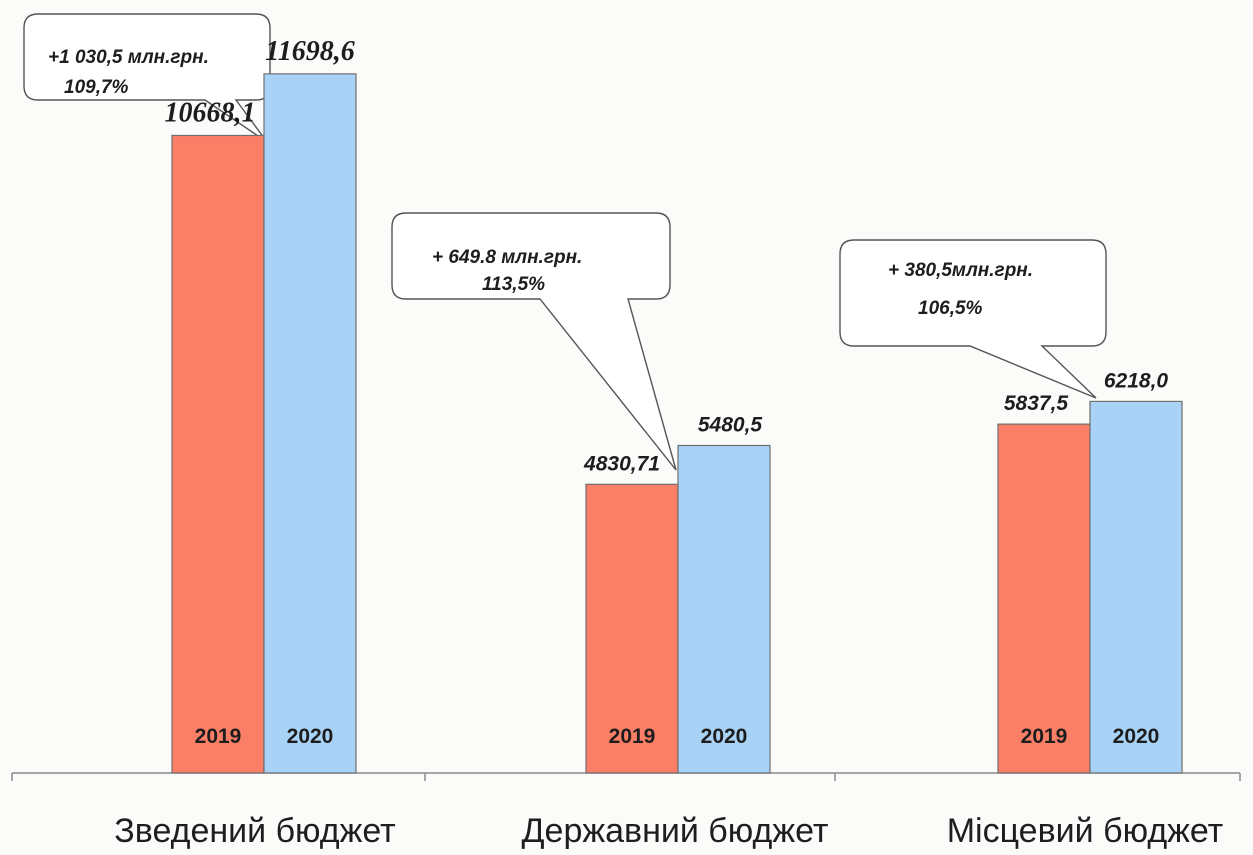 The image size is (1253, 855). Describe the element at coordinates (1136, 380) in the screenshot. I see `data-label: 6218,0` at that location.